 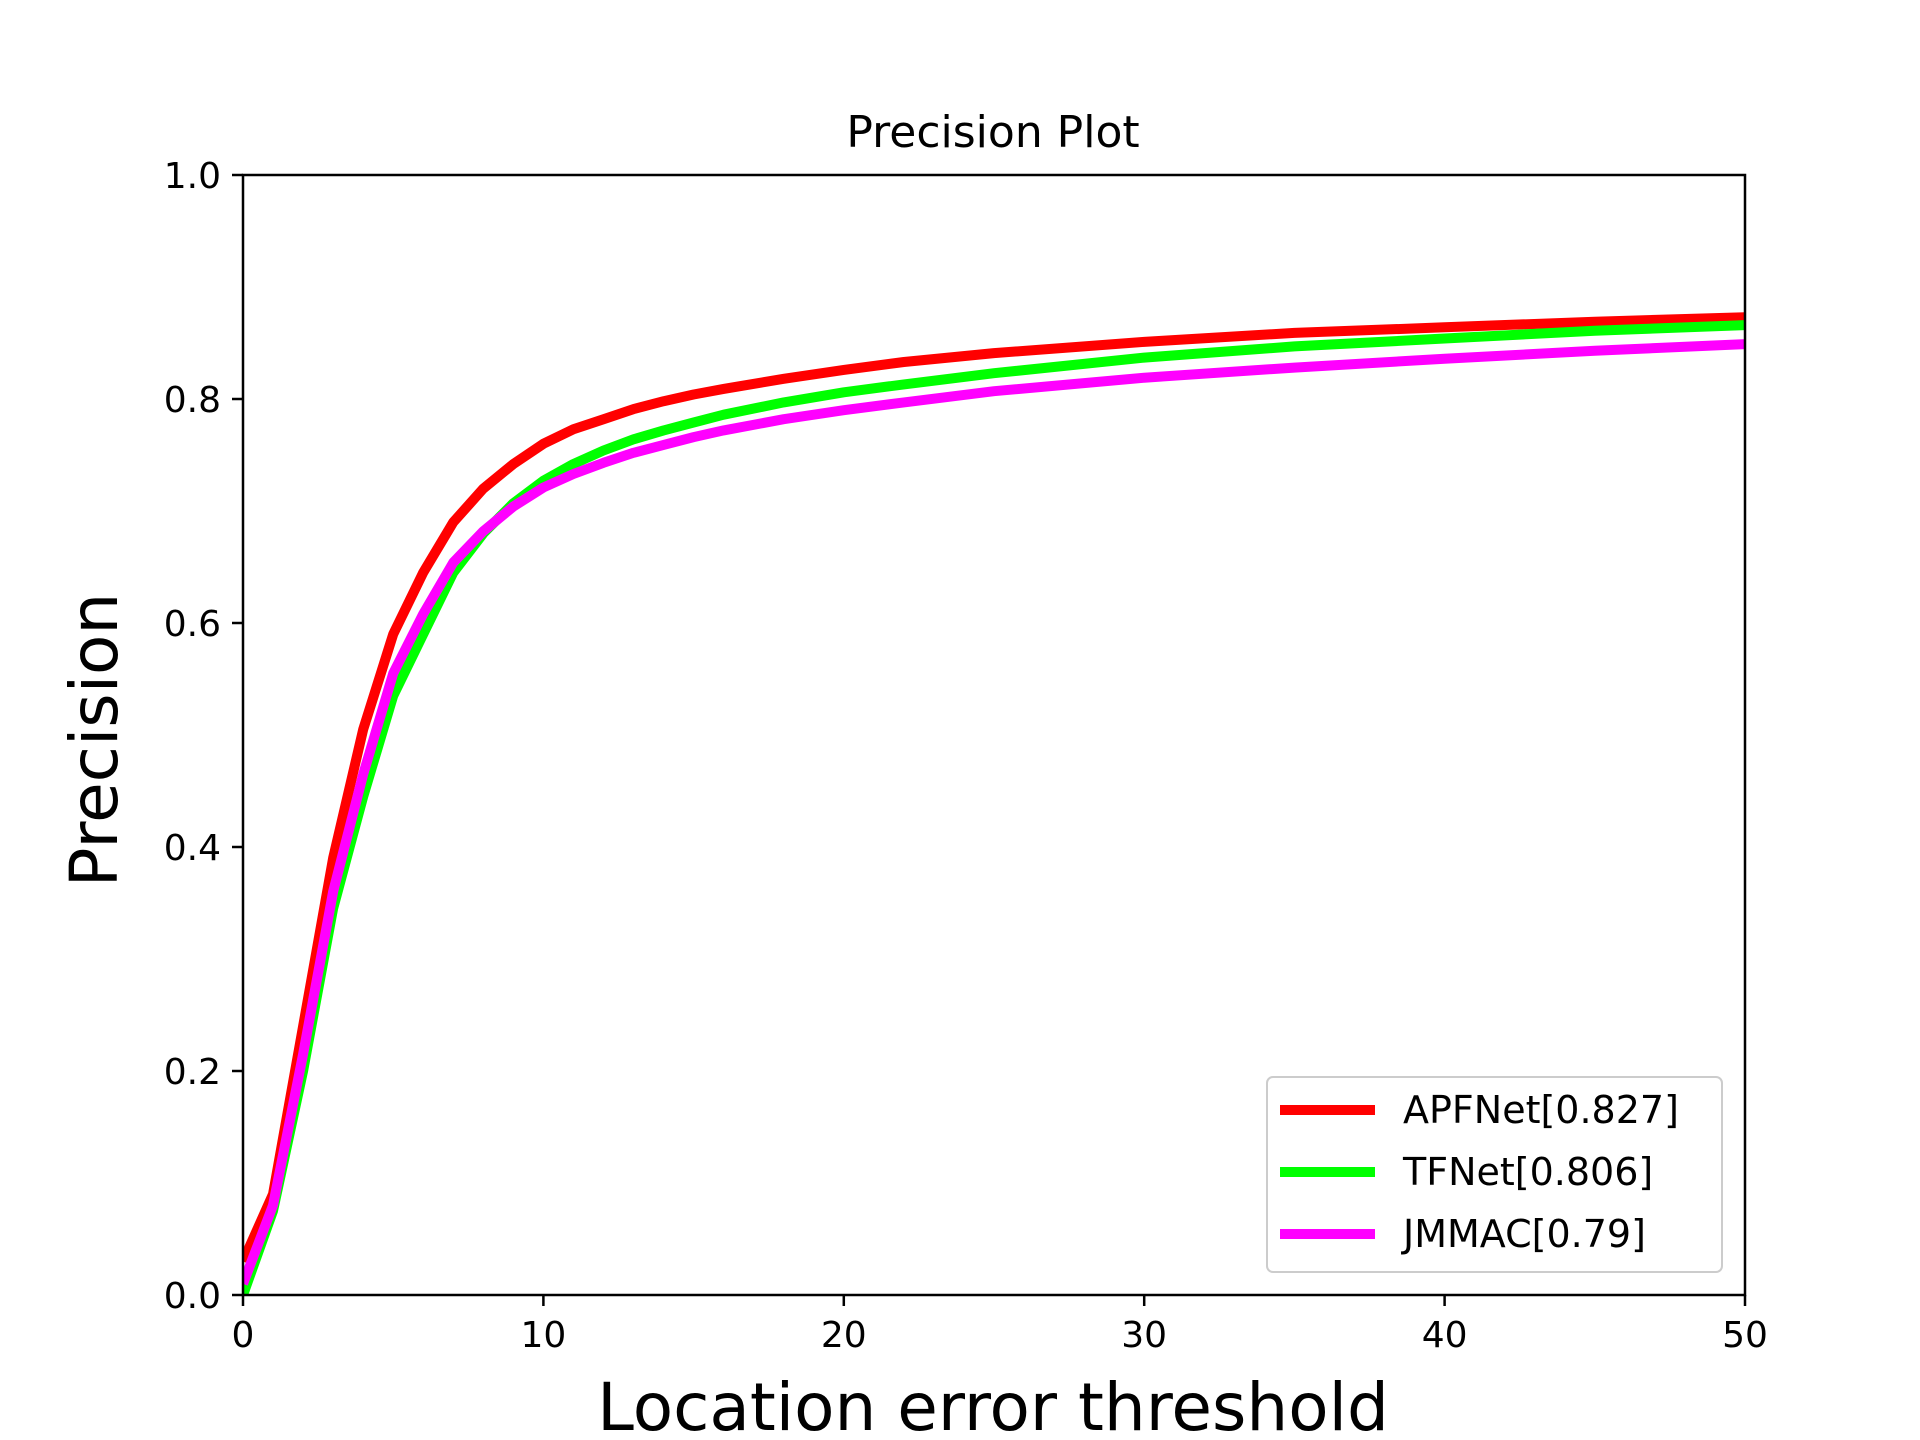 I want to click on y-axis-ticks: 0.0 0.2 0.4 0.6 0.8 1.0, so click(x=203, y=736).